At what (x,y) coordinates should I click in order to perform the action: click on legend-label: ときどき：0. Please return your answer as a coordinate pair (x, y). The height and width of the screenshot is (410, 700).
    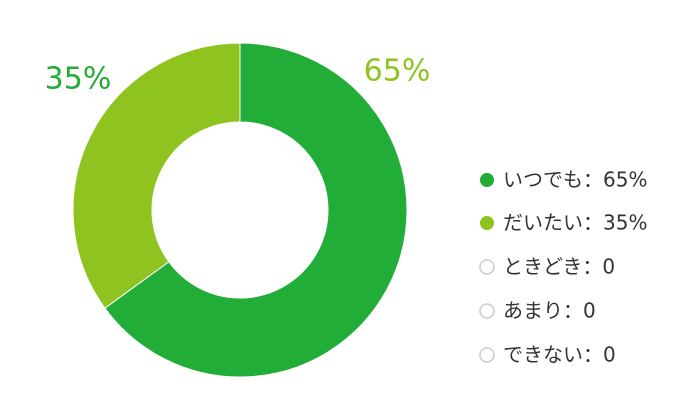
    Looking at the image, I should click on (559, 267).